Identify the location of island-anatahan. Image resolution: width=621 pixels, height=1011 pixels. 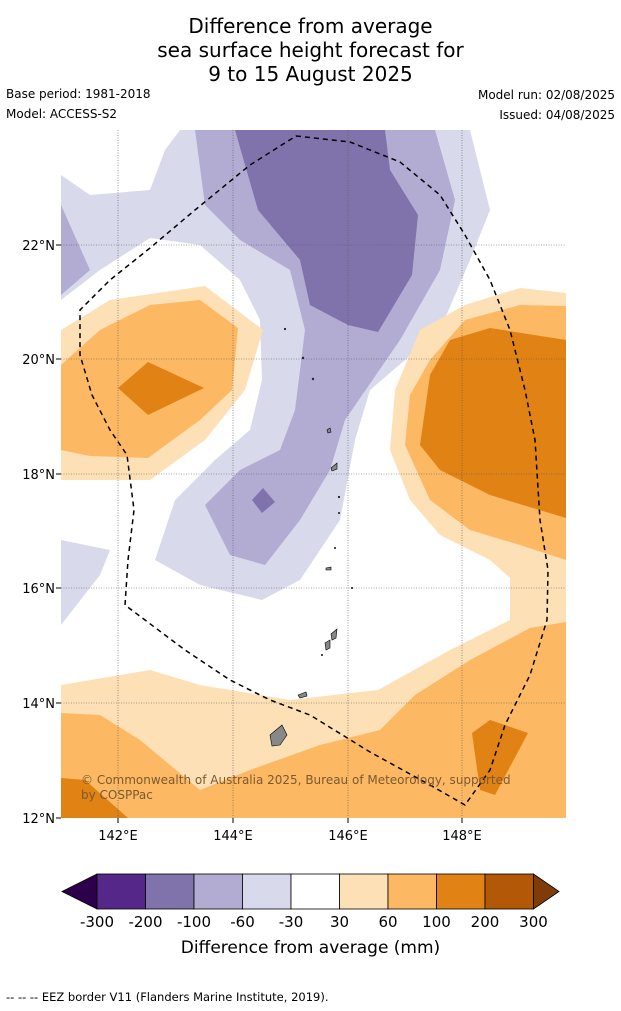
(328, 568).